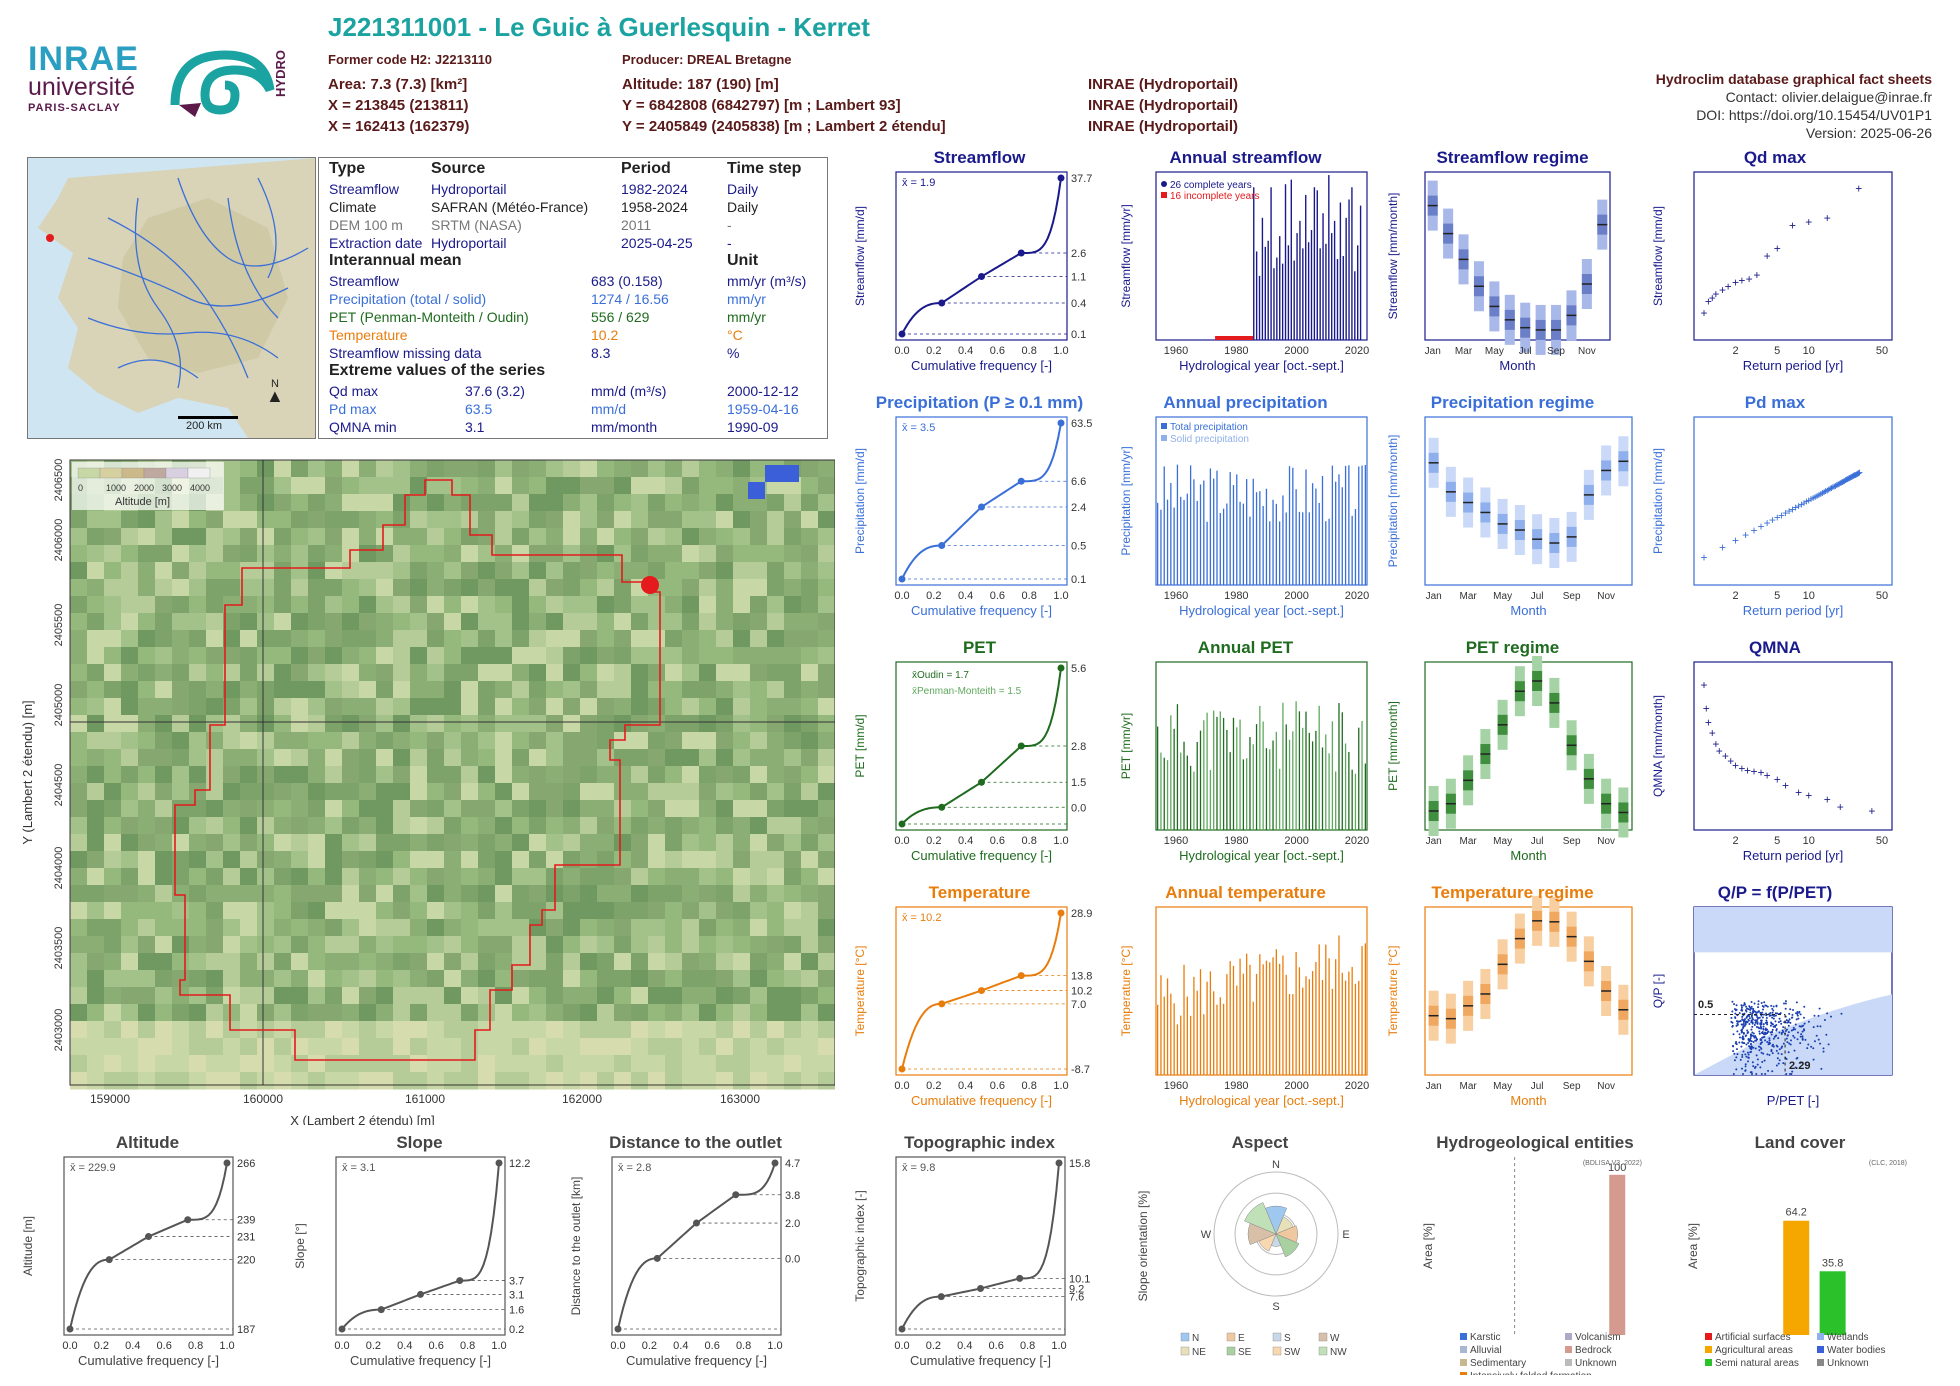 This screenshot has height=1386, width=1960. I want to click on north-arrow-icon: N ▲, so click(275, 392).